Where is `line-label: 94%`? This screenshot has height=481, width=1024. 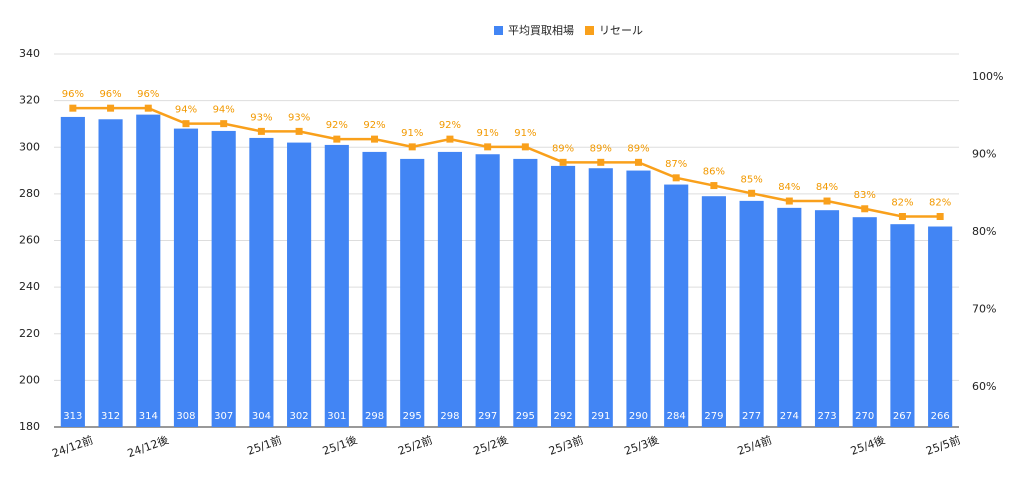 line-label: 94% is located at coordinates (224, 110).